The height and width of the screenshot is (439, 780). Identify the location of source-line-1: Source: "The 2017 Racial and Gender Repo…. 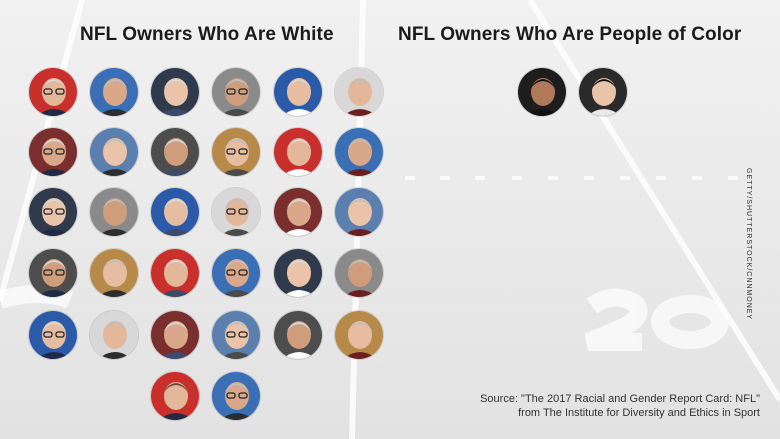
(620, 399).